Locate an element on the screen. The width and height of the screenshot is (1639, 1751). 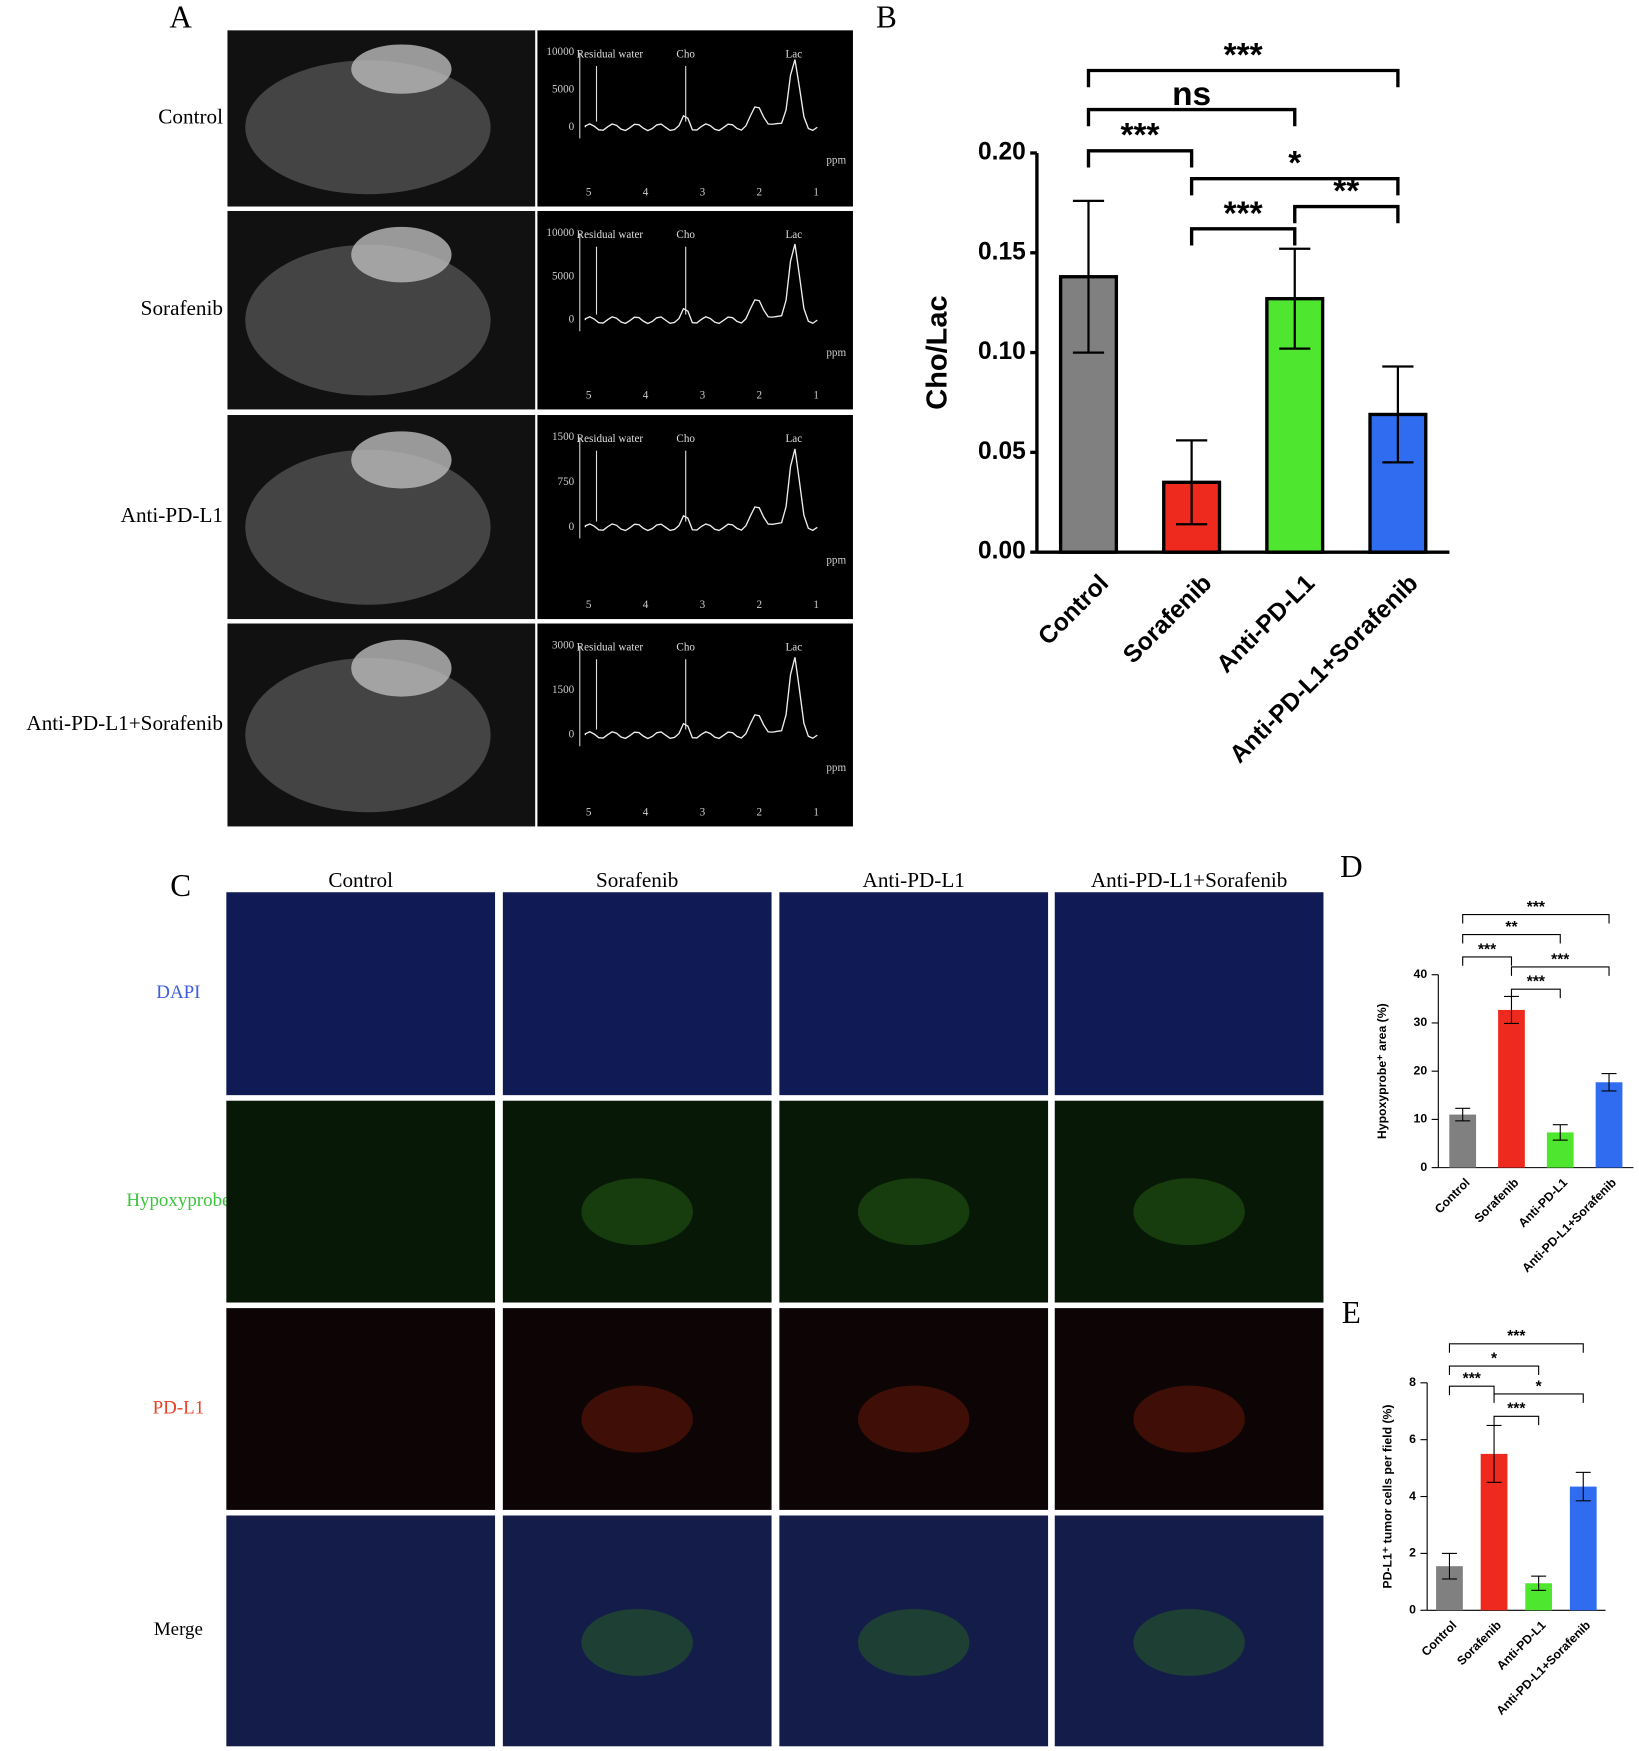
panel-letter: A is located at coordinates (180, 17).